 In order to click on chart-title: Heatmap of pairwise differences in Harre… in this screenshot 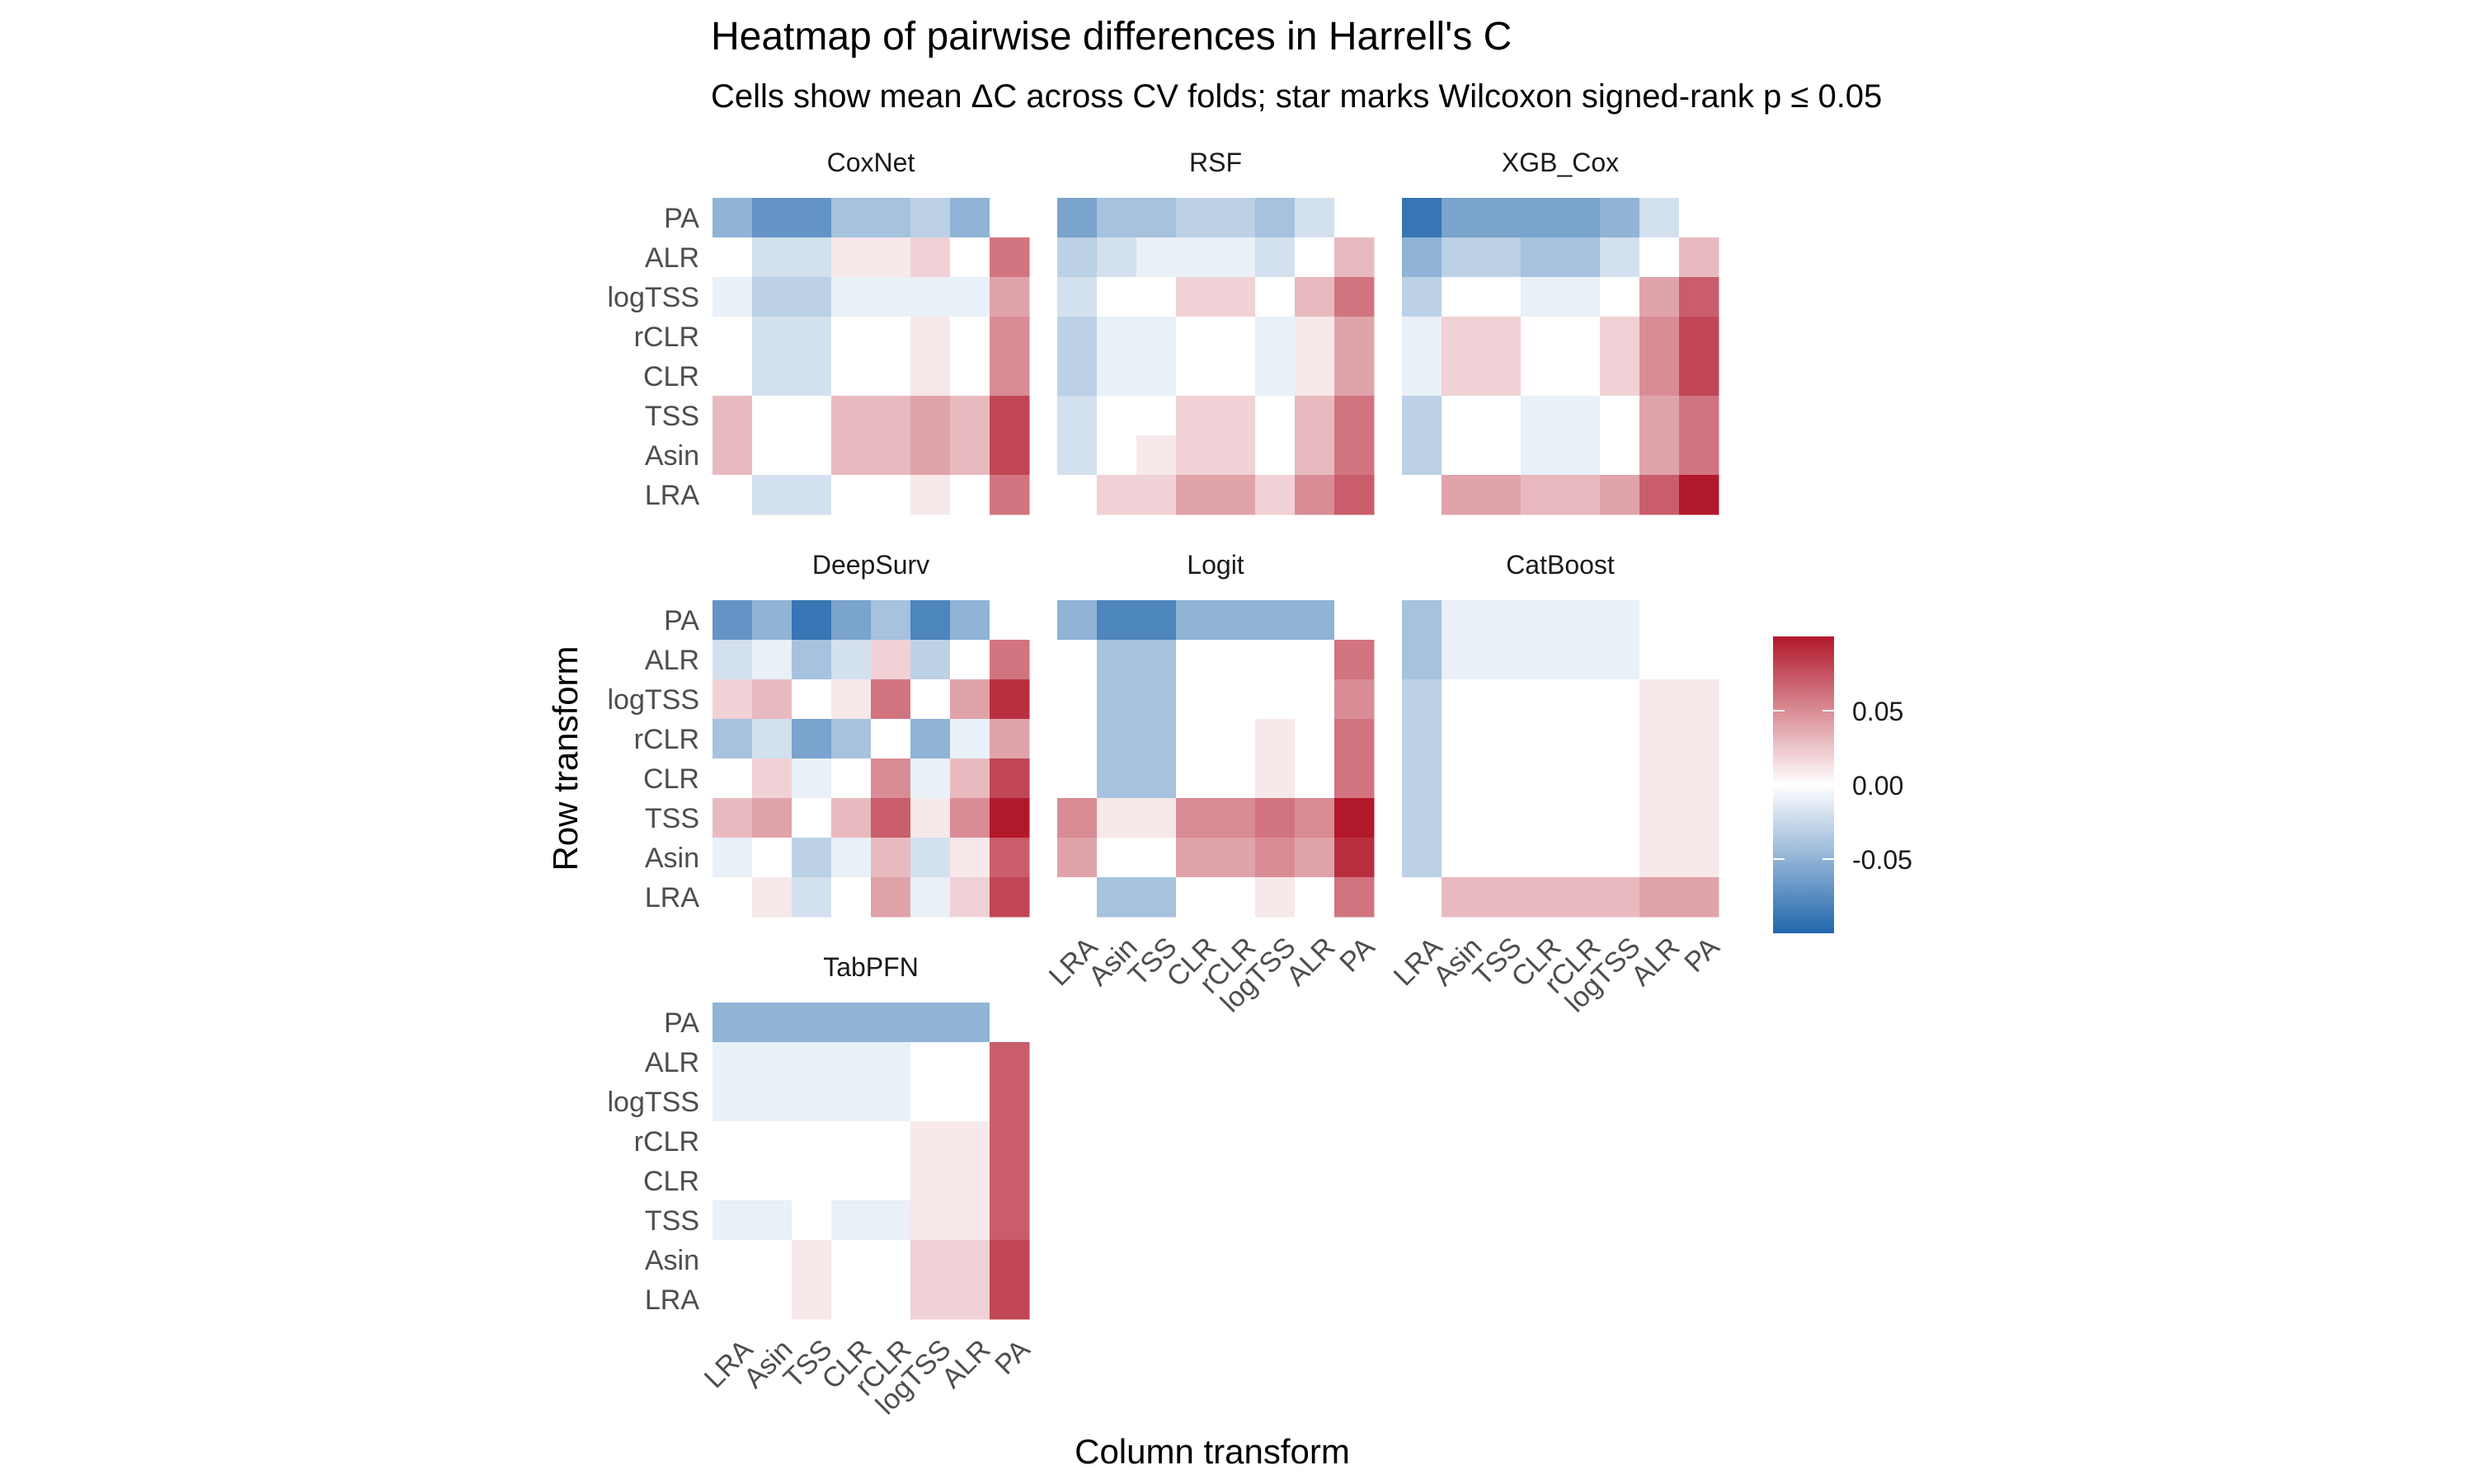, I will do `click(1111, 37)`.